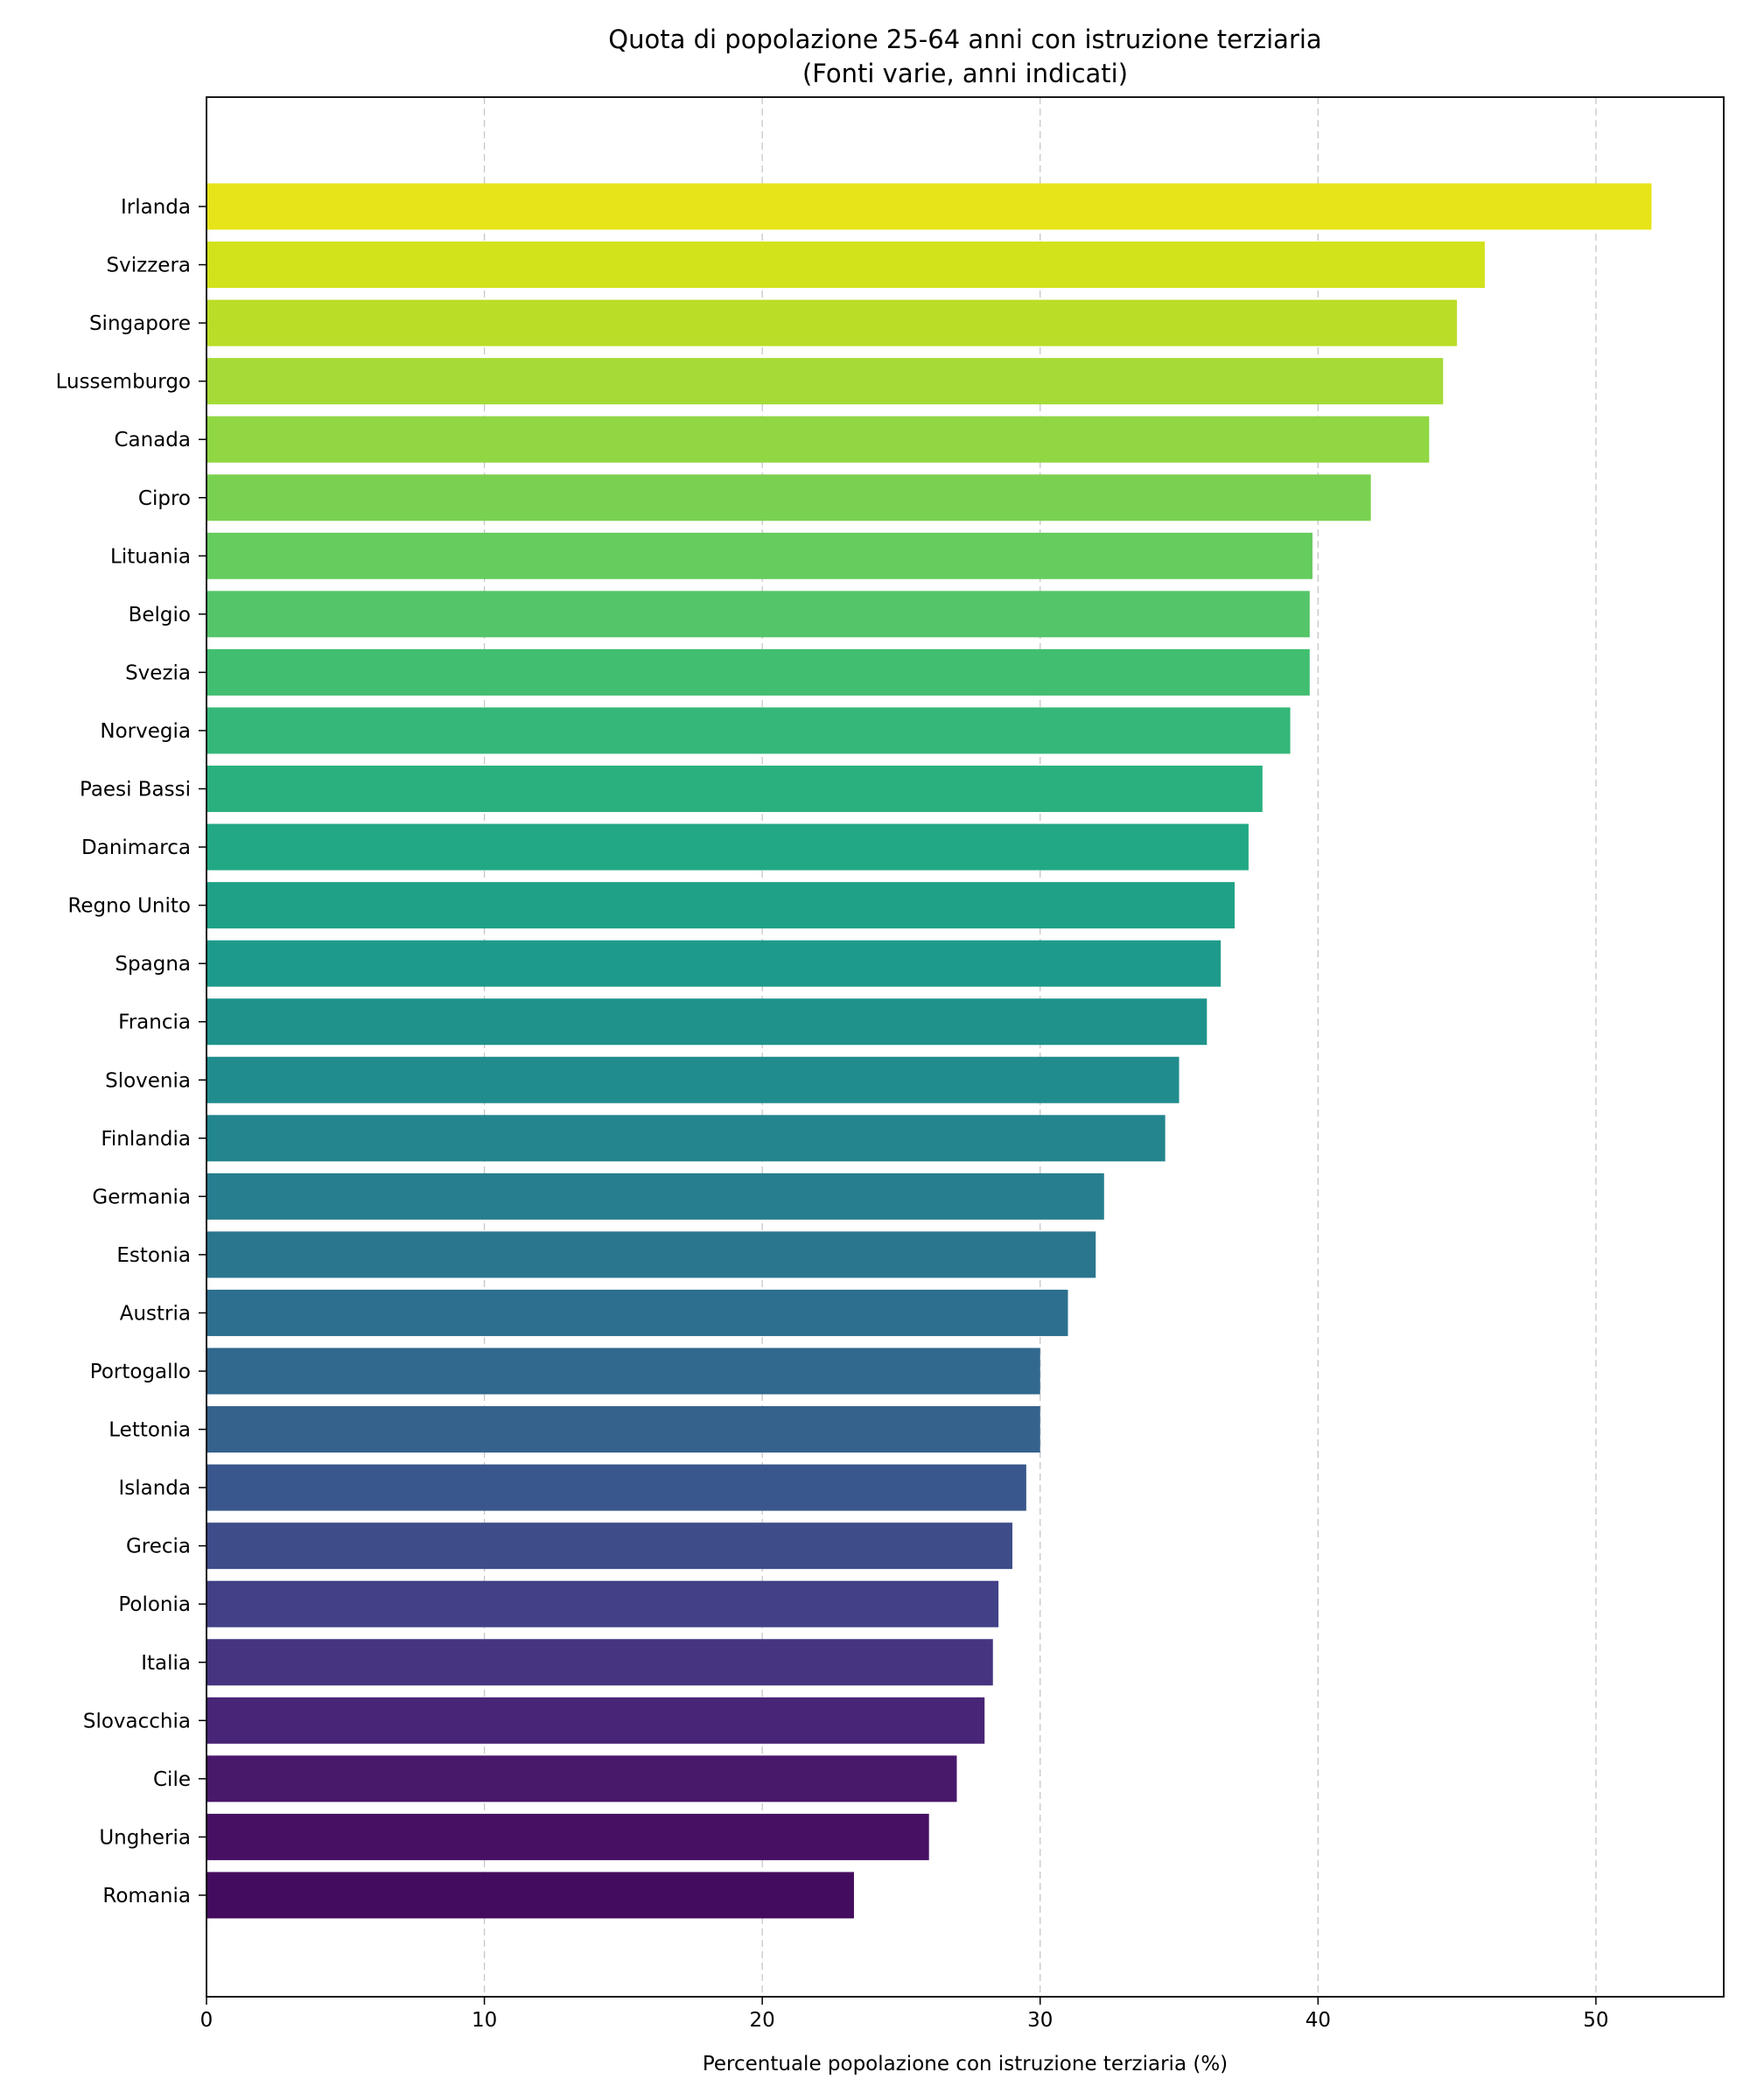 The width and height of the screenshot is (1750, 2100). I want to click on bar-estonia, so click(651, 1254).